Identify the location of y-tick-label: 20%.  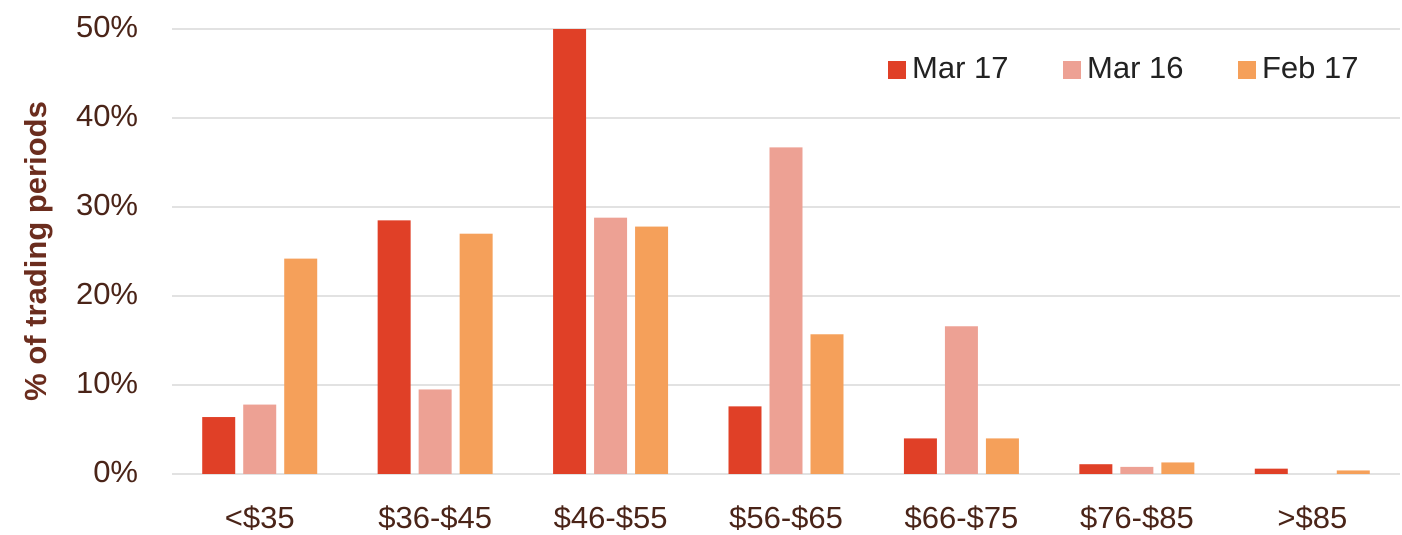
(107, 293).